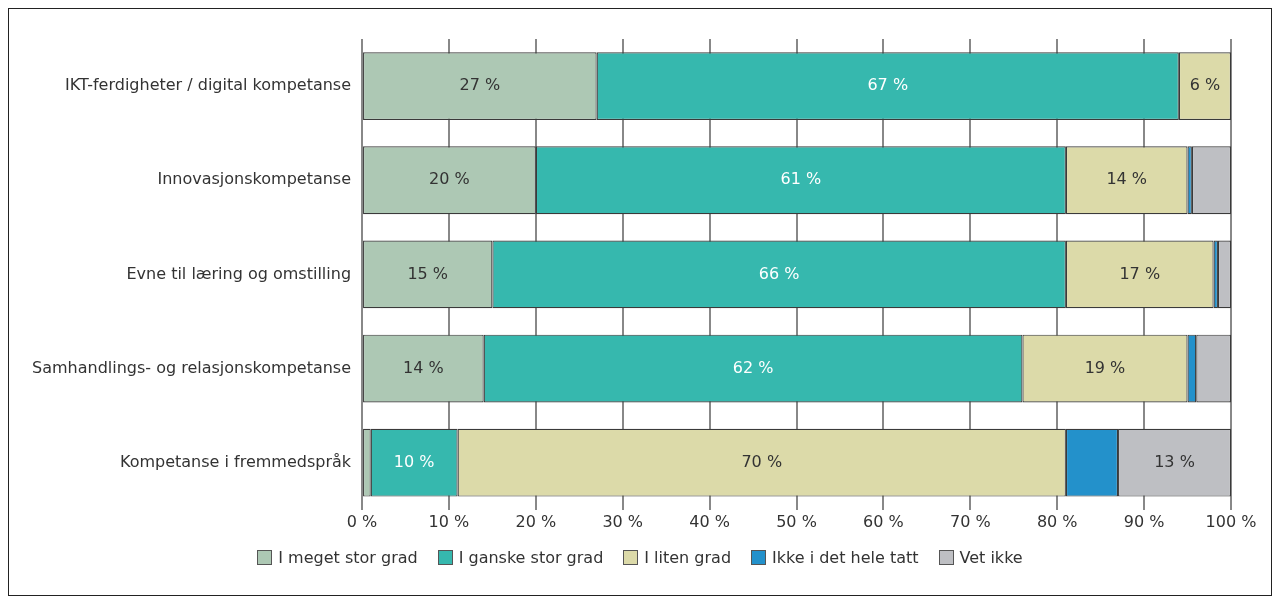 This screenshot has width=1281, height=605. What do you see at coordinates (796, 521) in the screenshot?
I see `x-tick-label: 50 %` at bounding box center [796, 521].